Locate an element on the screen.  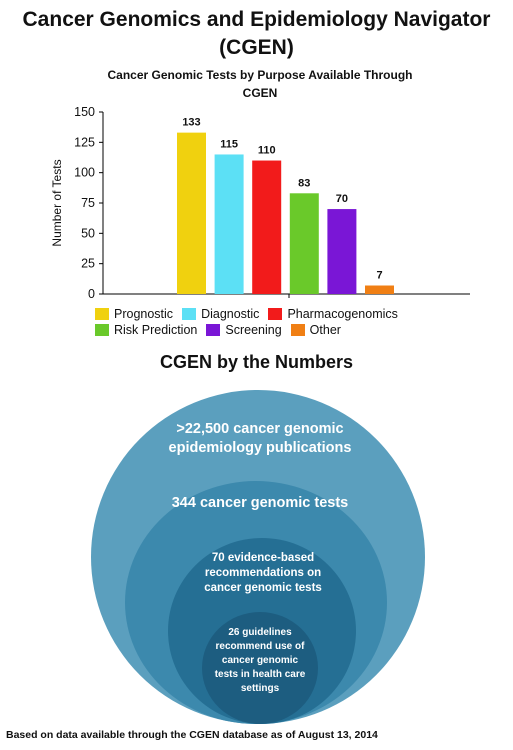
bar-other is located at coordinates (379, 289).